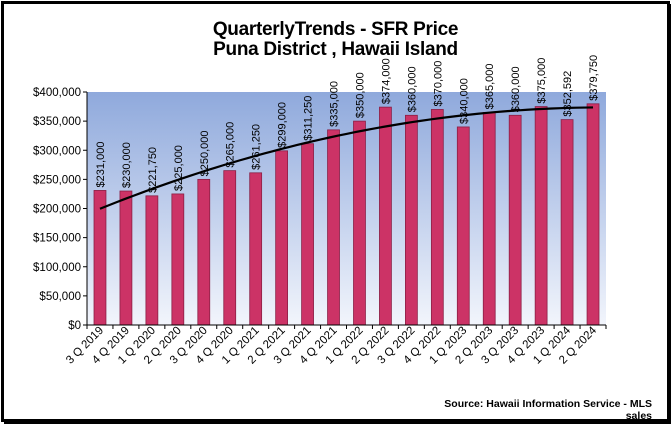  I want to click on data-label: $265,000, so click(231, 145).